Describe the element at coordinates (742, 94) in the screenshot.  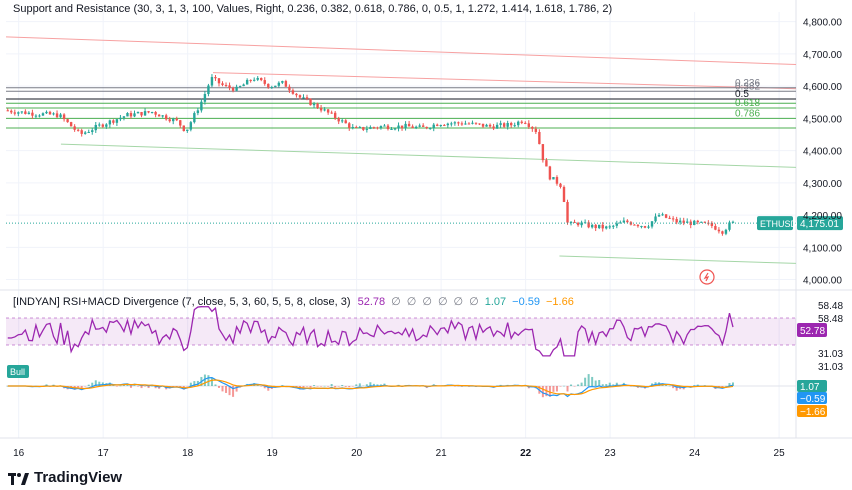
I see `fib-level-label: 0.5` at that location.